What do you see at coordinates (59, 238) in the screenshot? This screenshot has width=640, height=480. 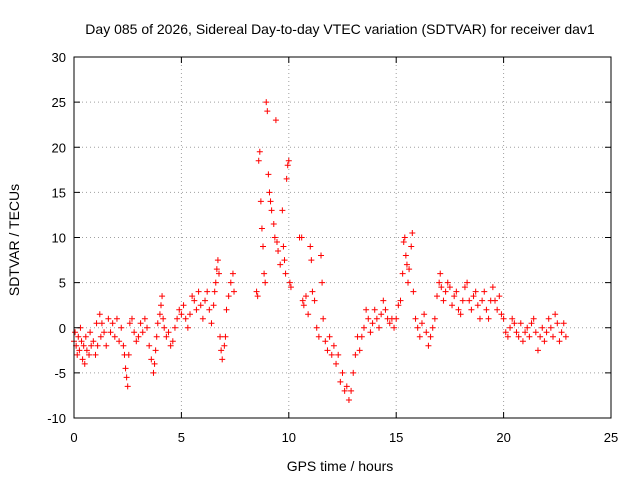 I see `y-tick-label: 10` at bounding box center [59, 238].